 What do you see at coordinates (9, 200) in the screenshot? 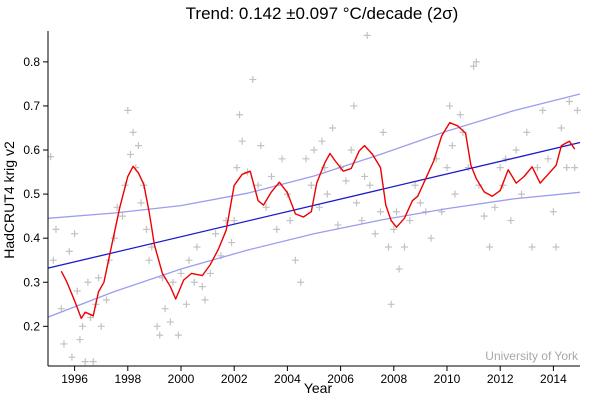
I see `y-axis-label: HadCRUT4 krig v2` at bounding box center [9, 200].